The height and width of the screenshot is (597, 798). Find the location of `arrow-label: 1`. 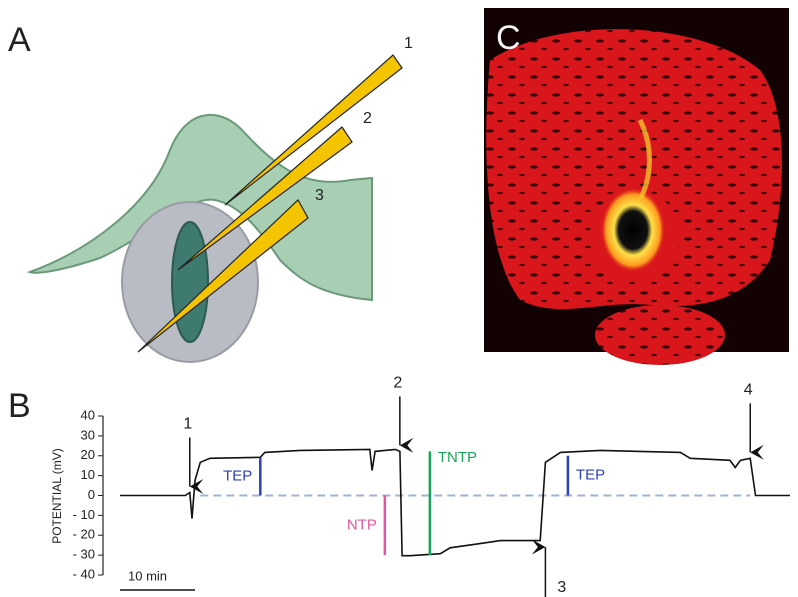

arrow-label: 1 is located at coordinates (187, 424).